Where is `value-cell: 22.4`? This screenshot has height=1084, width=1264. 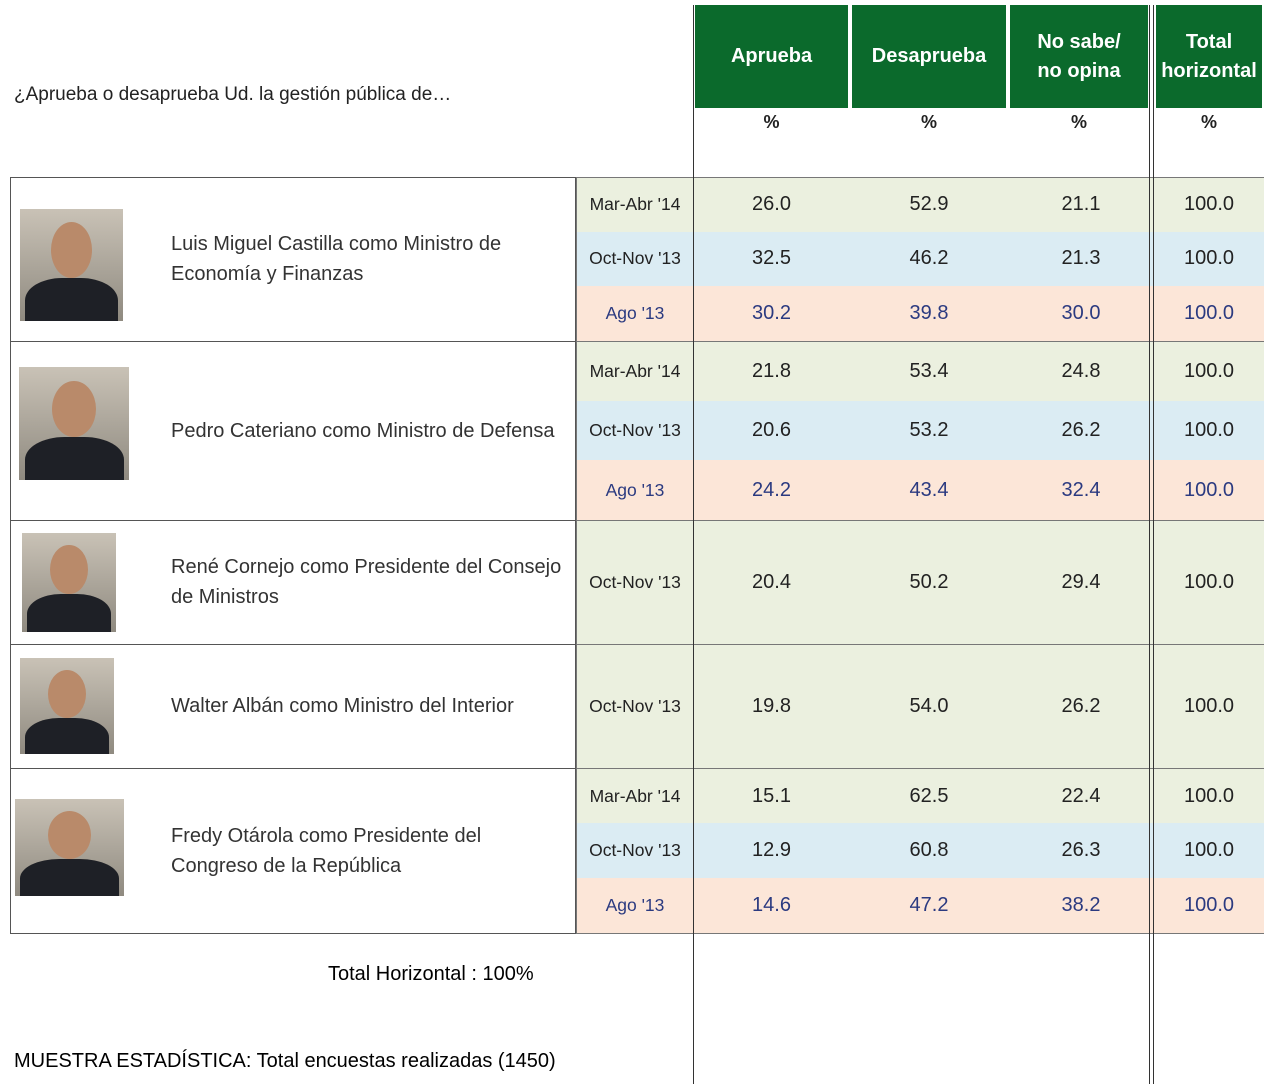
value-cell: 22.4 is located at coordinates (1081, 796).